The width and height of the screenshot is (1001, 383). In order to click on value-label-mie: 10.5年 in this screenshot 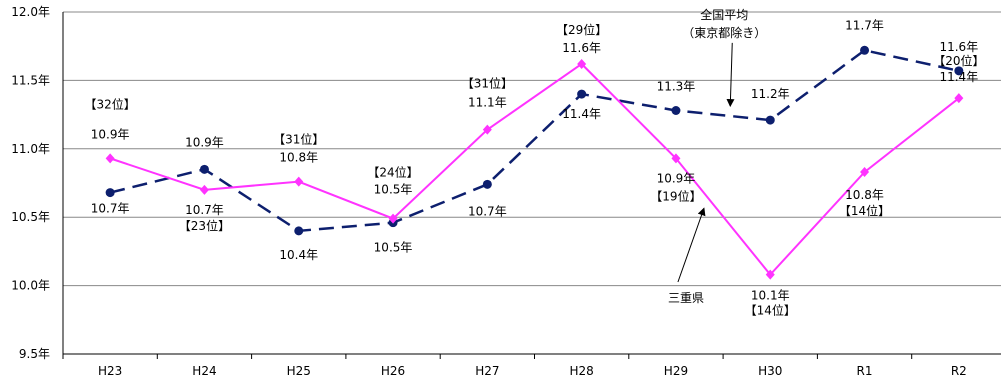, I will do `click(393, 190)`.